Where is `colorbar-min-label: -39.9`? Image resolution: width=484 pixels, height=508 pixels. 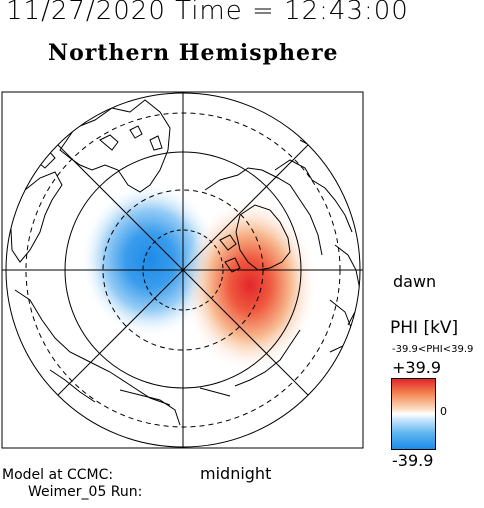 colorbar-min-label: -39.9 is located at coordinates (413, 460).